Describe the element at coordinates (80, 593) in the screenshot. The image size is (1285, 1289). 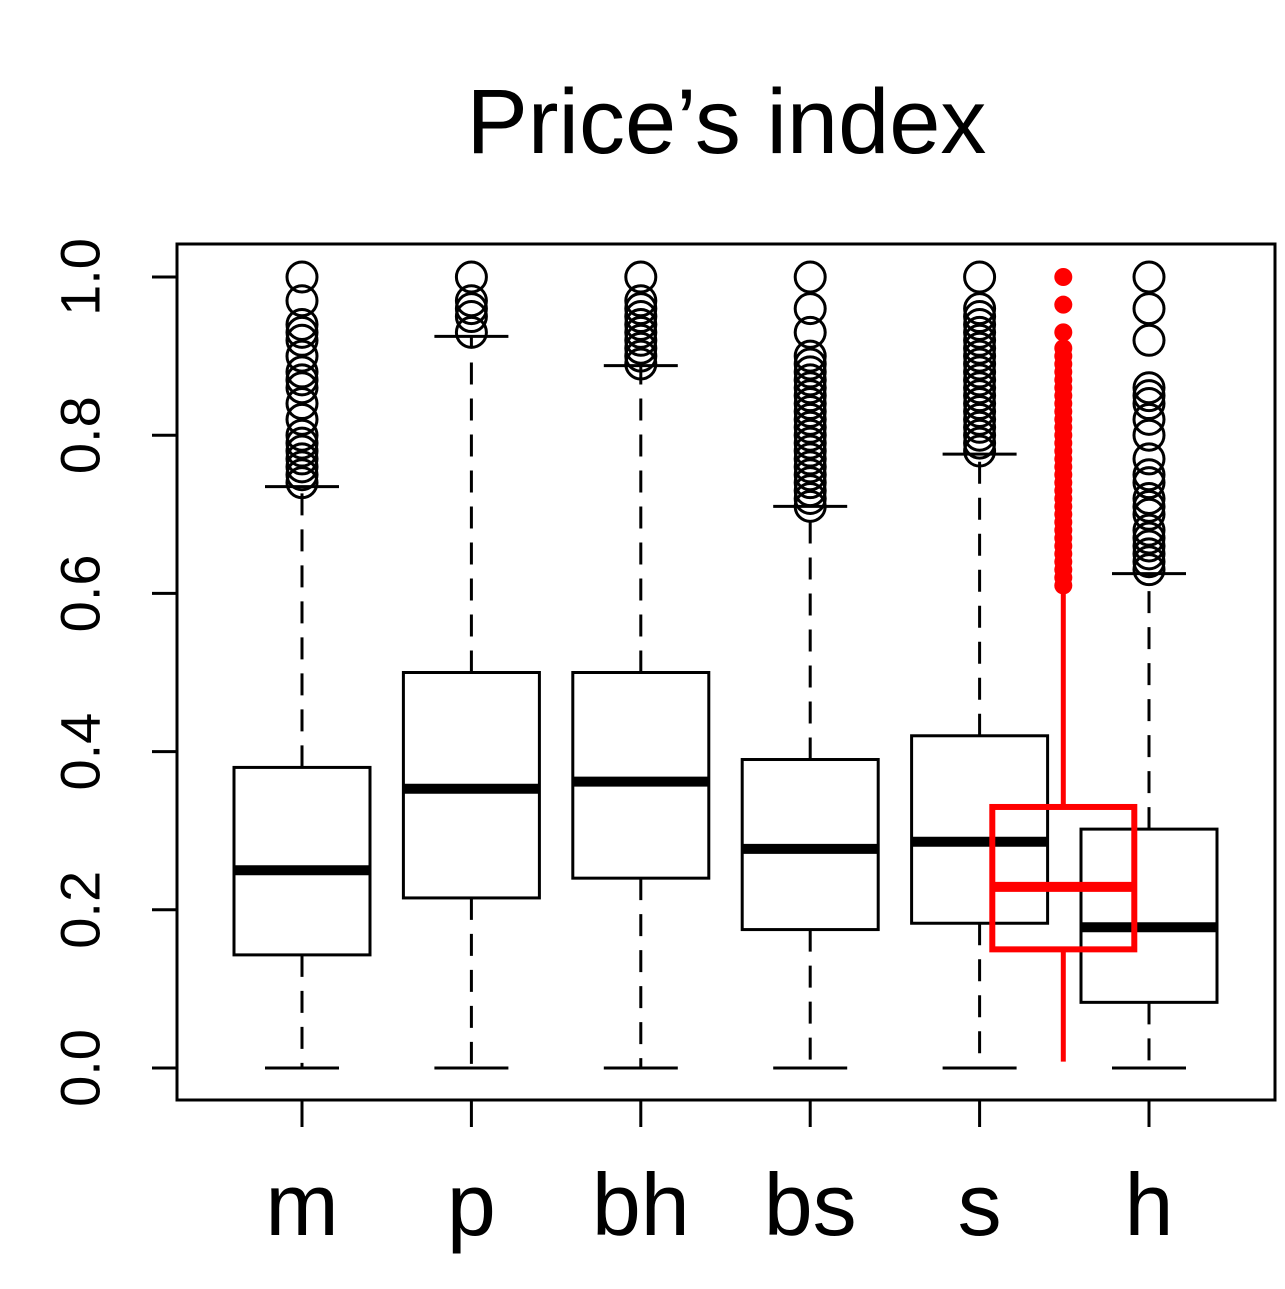
I see `y-tick-label: 0.6` at that location.